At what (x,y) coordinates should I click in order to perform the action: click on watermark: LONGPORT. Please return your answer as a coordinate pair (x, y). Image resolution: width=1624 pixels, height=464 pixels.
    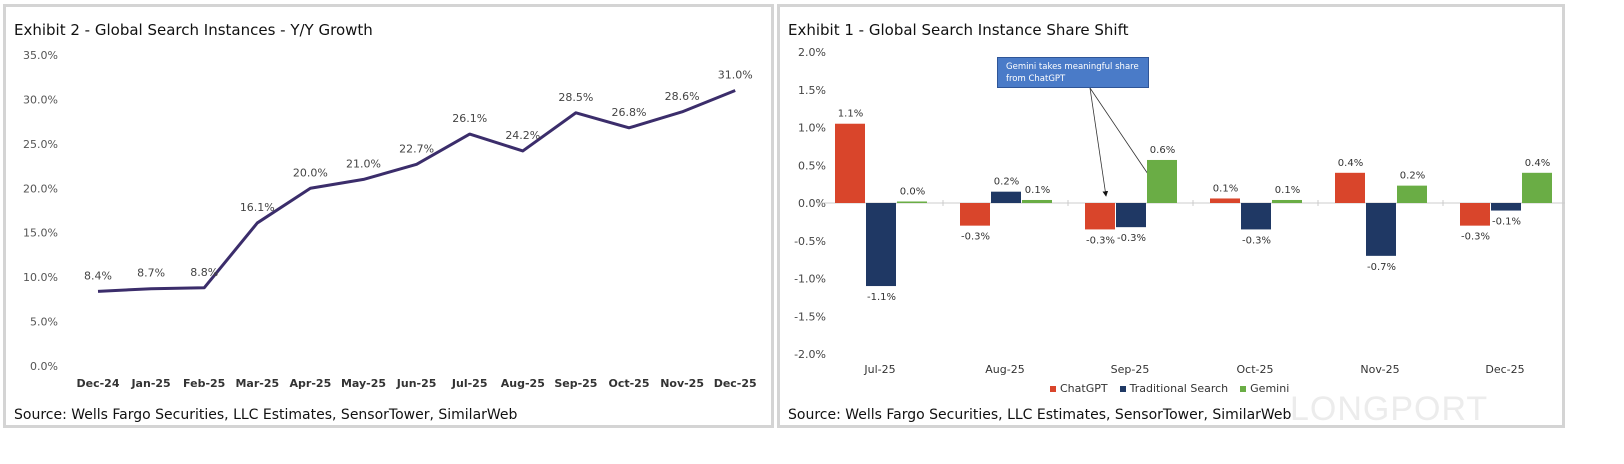
    Looking at the image, I should click on (1389, 409).